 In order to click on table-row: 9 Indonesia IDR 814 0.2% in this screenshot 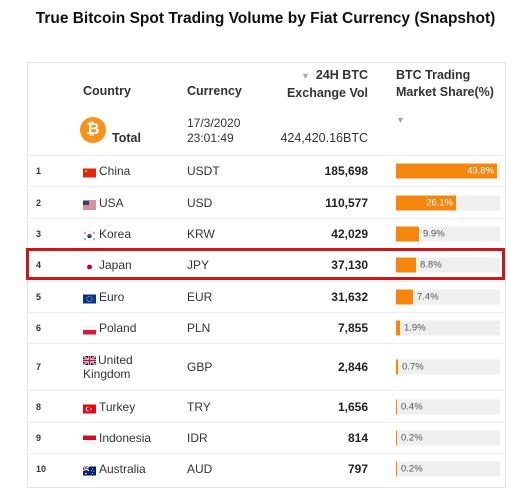, I will do `click(266, 437)`.